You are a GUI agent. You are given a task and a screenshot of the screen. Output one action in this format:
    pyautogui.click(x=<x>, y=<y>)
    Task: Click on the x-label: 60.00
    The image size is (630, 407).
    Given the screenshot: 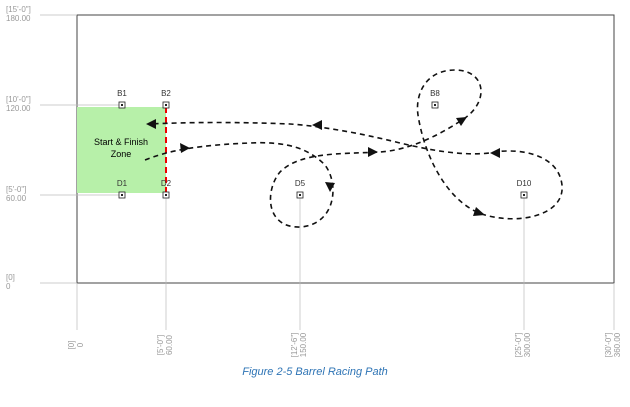 What is the action you would take?
    pyautogui.click(x=169, y=344)
    